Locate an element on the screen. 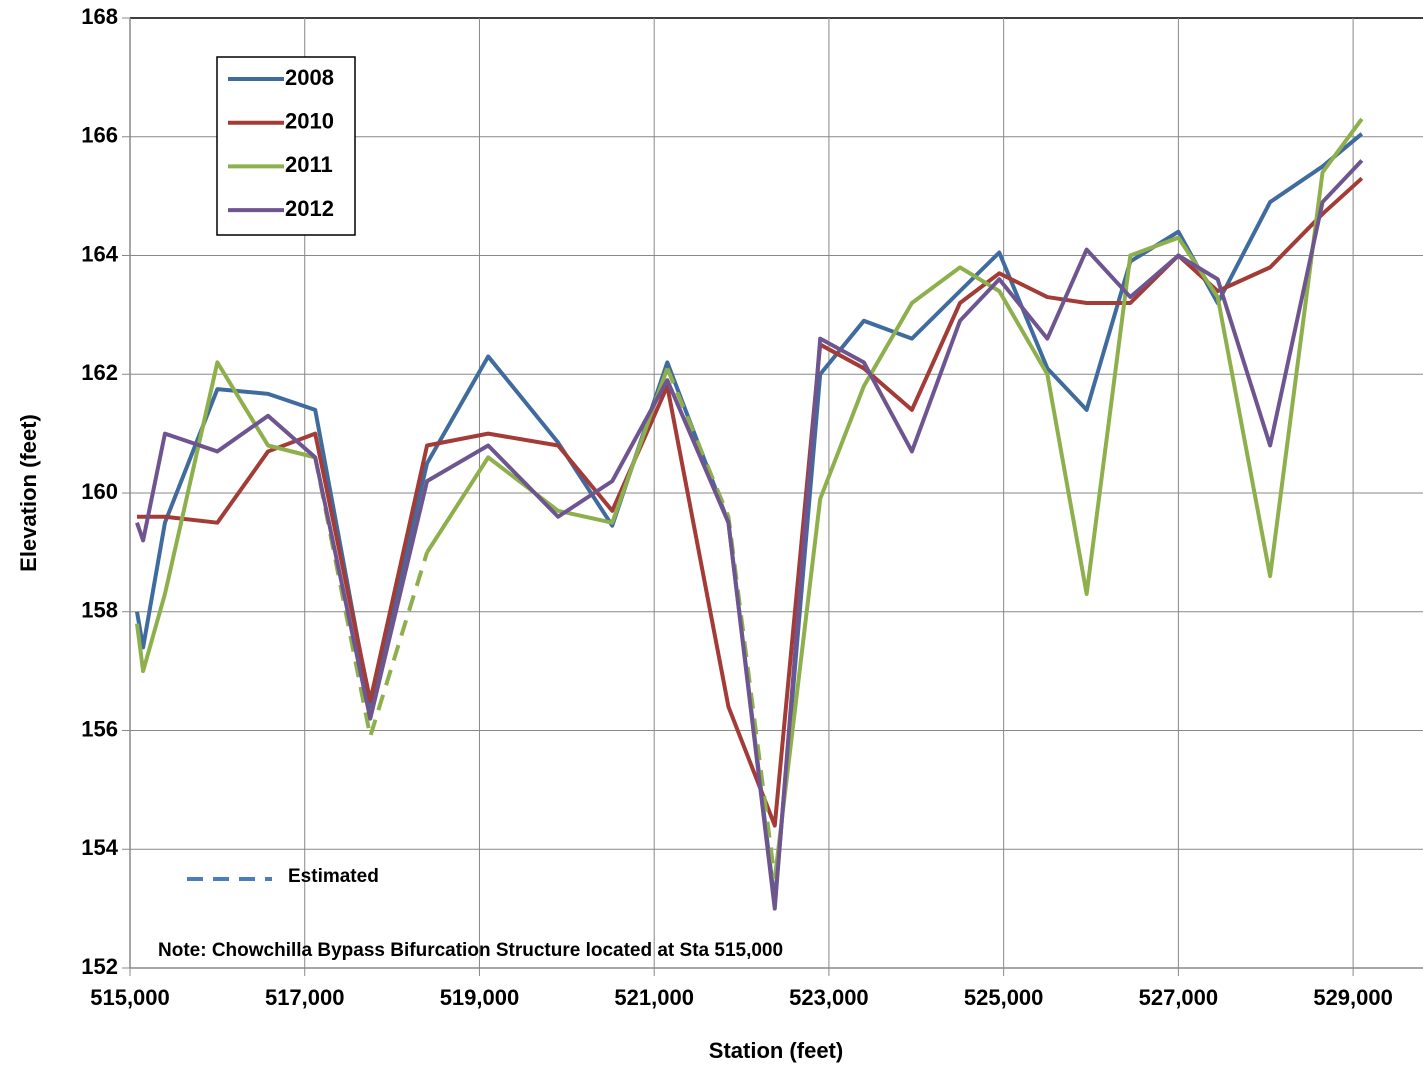 This screenshot has height=1071, width=1423. y-tick-label: 160 is located at coordinates (99, 491).